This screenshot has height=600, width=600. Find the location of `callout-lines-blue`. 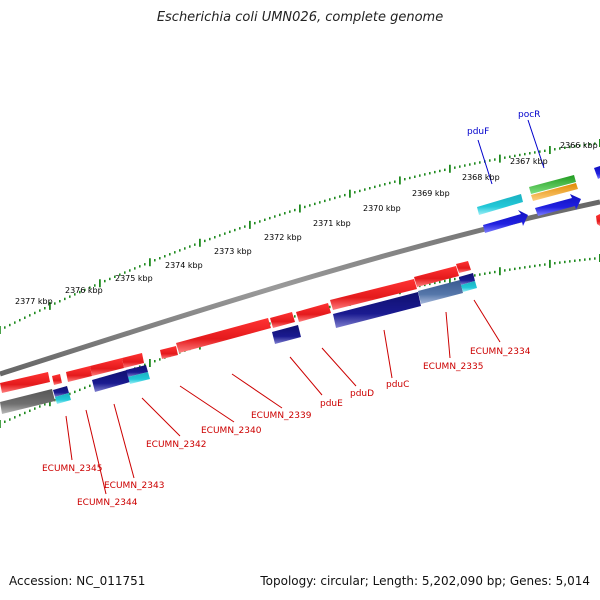

callout-lines-blue is located at coordinates (511, 152).